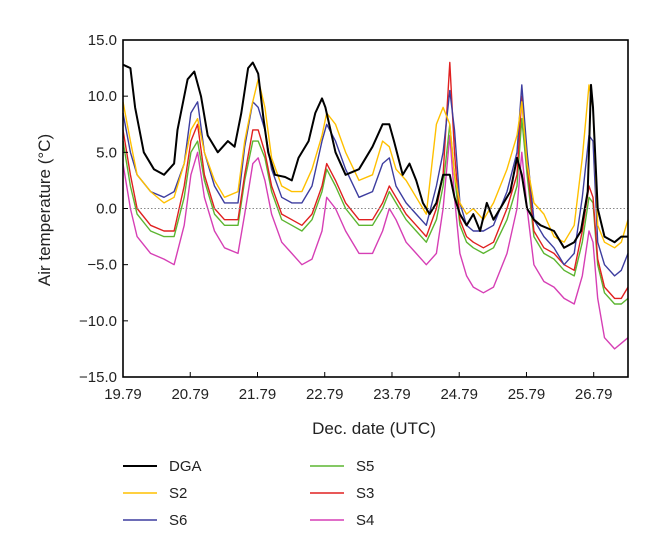  Describe the element at coordinates (342, 466) in the screenshot. I see `legend-item-s5: S5` at that location.